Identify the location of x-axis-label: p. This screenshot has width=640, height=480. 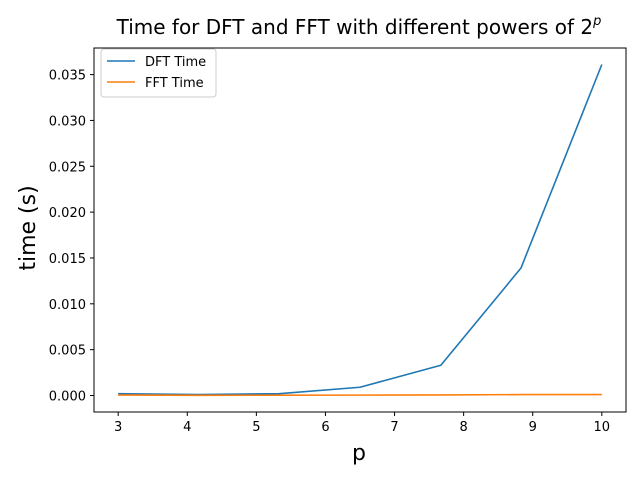
(359, 453).